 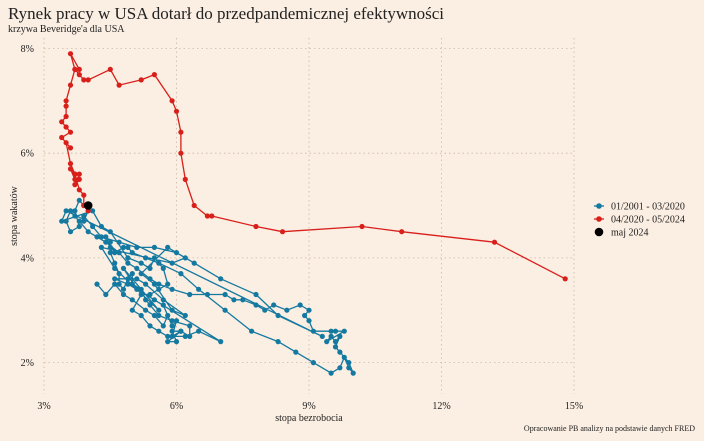 What do you see at coordinates (309, 418) in the screenshot?
I see `x-axis-label: stopa bezrobocia` at bounding box center [309, 418].